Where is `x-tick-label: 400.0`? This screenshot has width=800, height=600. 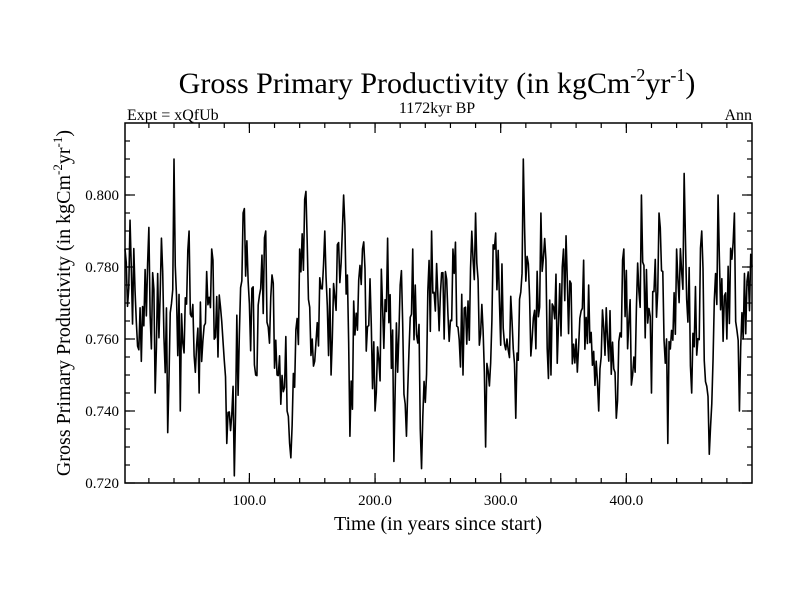 x-tick-label: 400.0 is located at coordinates (626, 501).